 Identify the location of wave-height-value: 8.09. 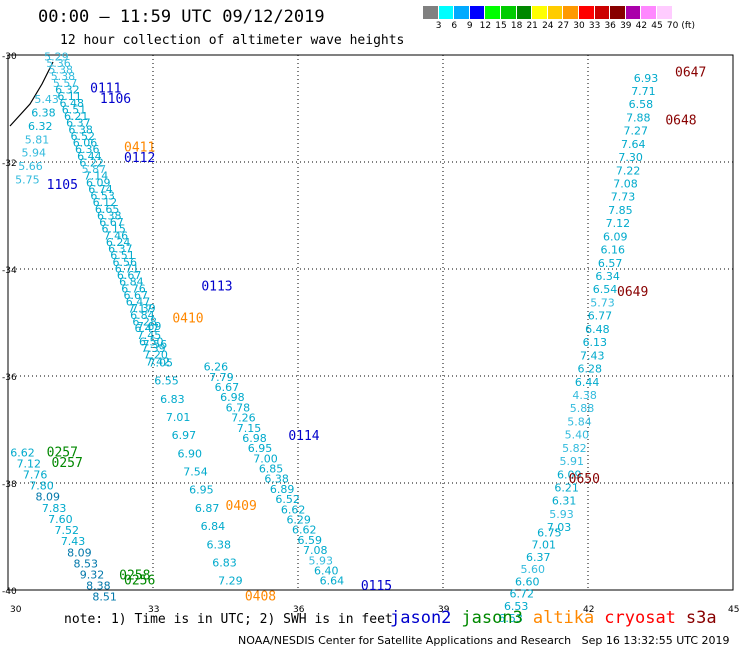
(79, 552).